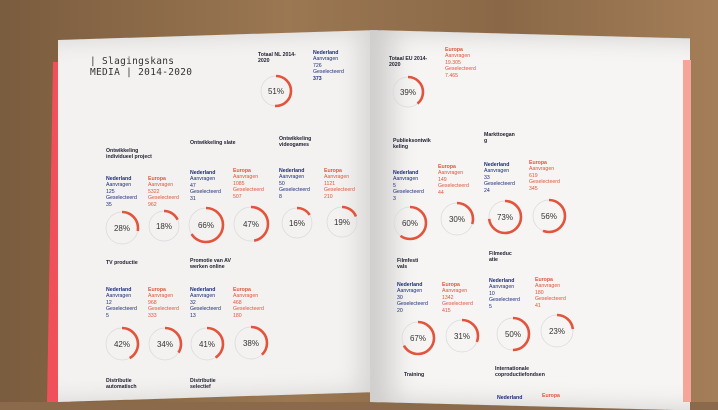  What do you see at coordinates (210, 264) in the screenshot?
I see `category-title: Promotie van AV werken online` at bounding box center [210, 264].